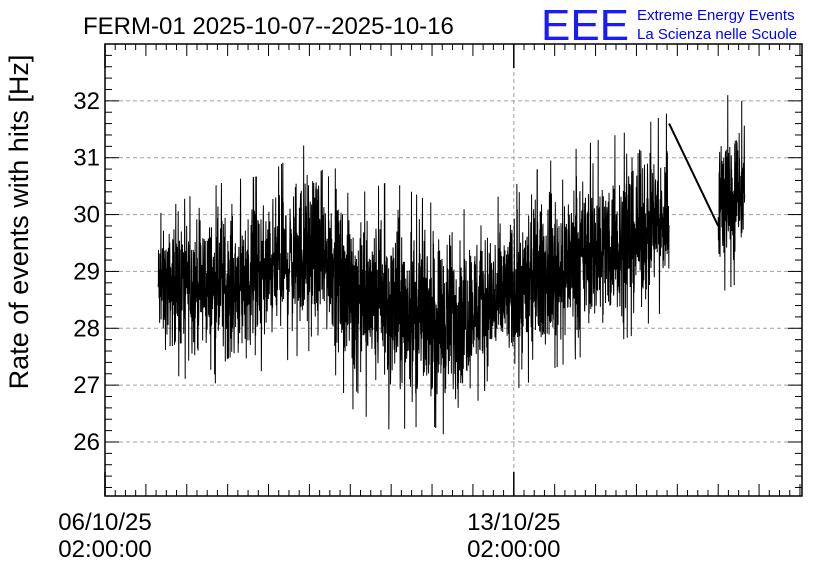  What do you see at coordinates (86, 442) in the screenshot?
I see `y-tick-label: 26` at bounding box center [86, 442].